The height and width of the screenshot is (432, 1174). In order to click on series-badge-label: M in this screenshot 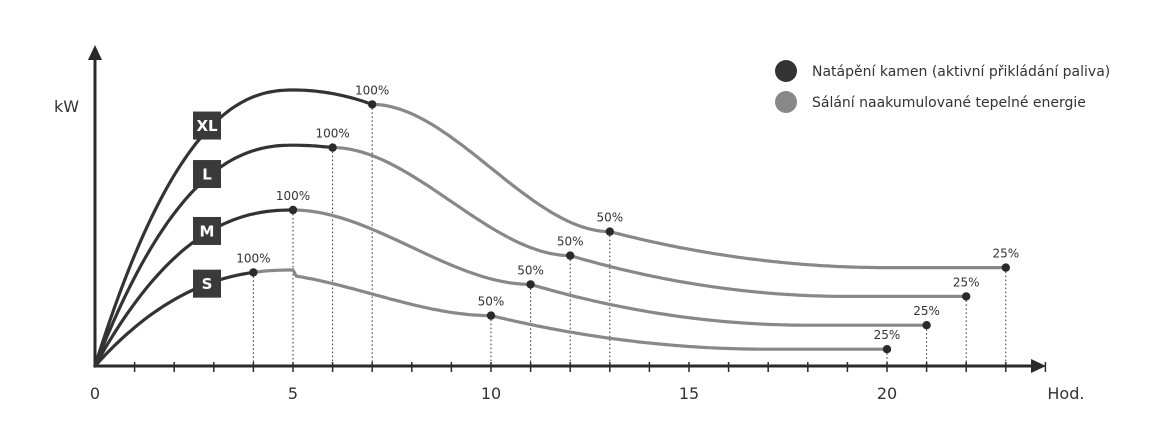, I will do `click(207, 231)`.